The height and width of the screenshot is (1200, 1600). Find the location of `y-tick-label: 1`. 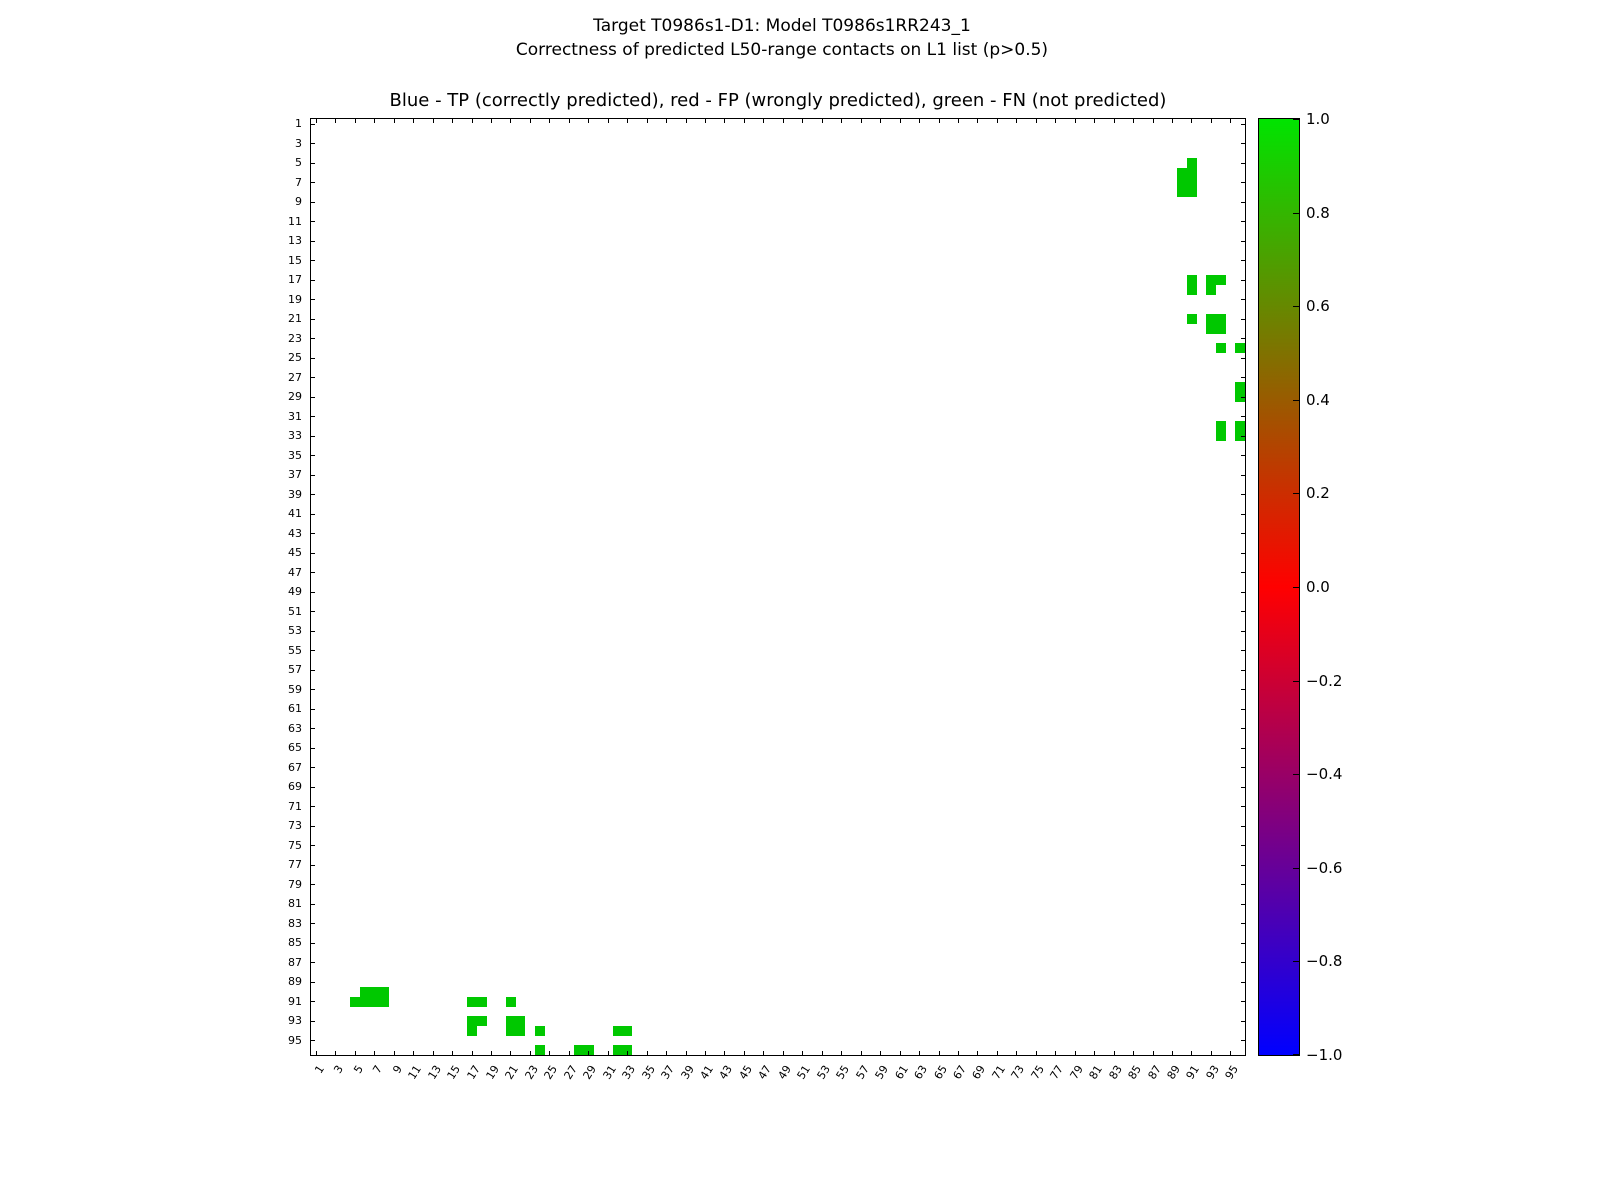

y-tick-label: 1 is located at coordinates (298, 124).